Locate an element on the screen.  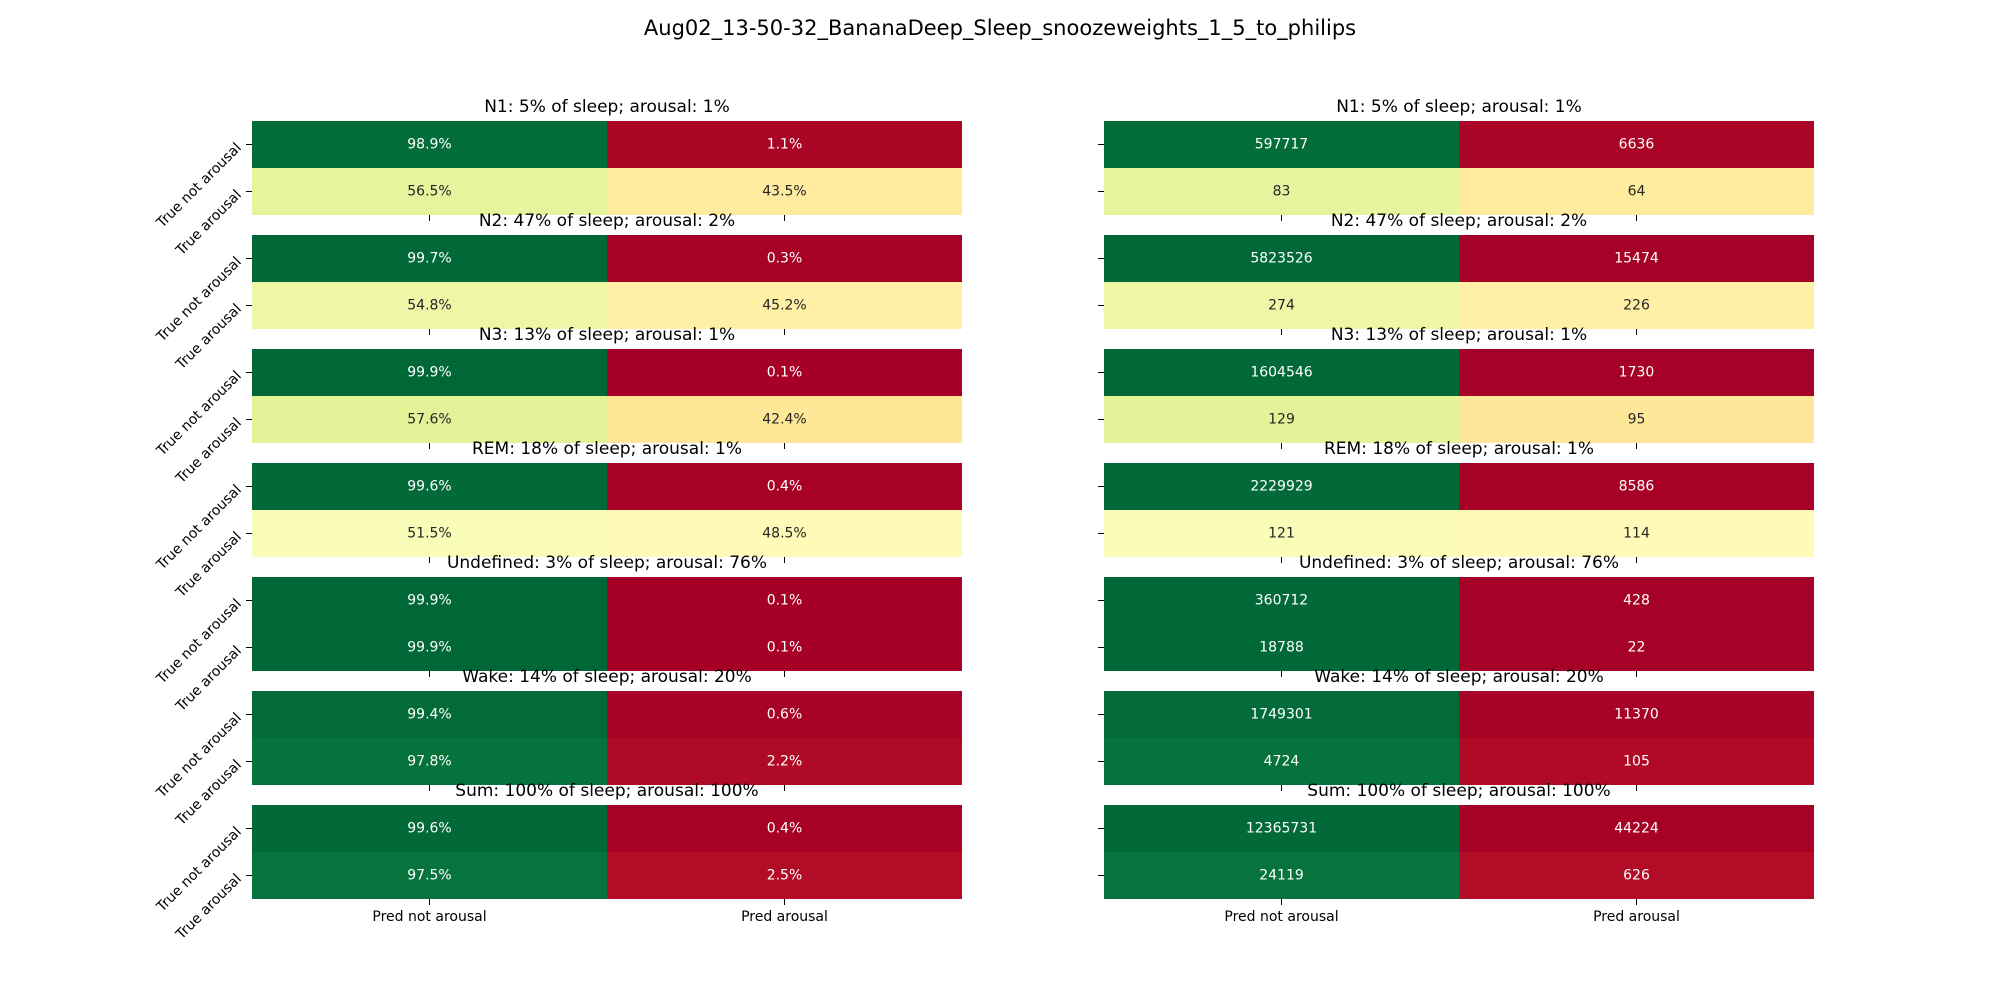
cell-value-label: 99.6% is located at coordinates (429, 487).